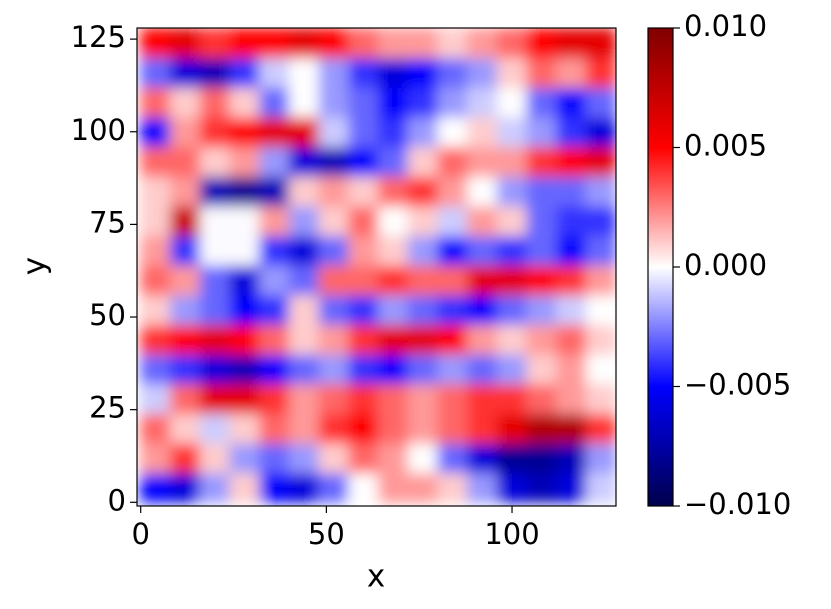 Image resolution: width=831 pixels, height=609 pixels. What do you see at coordinates (98, 130) in the screenshot?
I see `y-tick-label: 100` at bounding box center [98, 130].